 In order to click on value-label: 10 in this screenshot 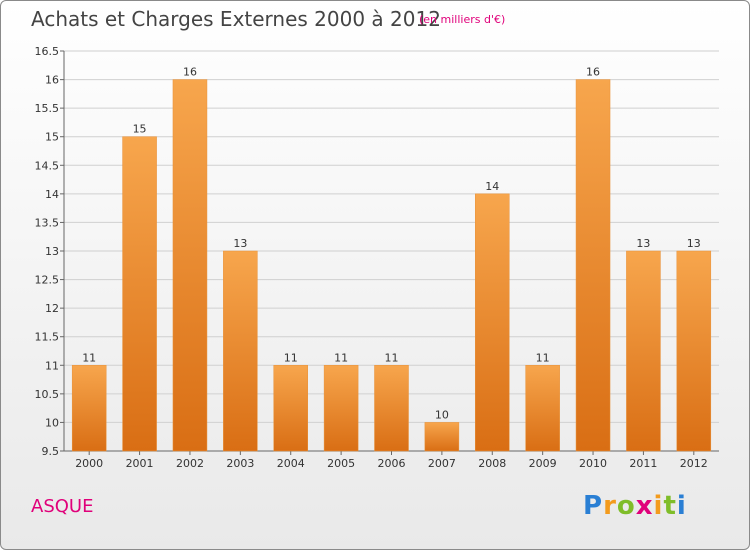, I will do `click(442, 414)`.